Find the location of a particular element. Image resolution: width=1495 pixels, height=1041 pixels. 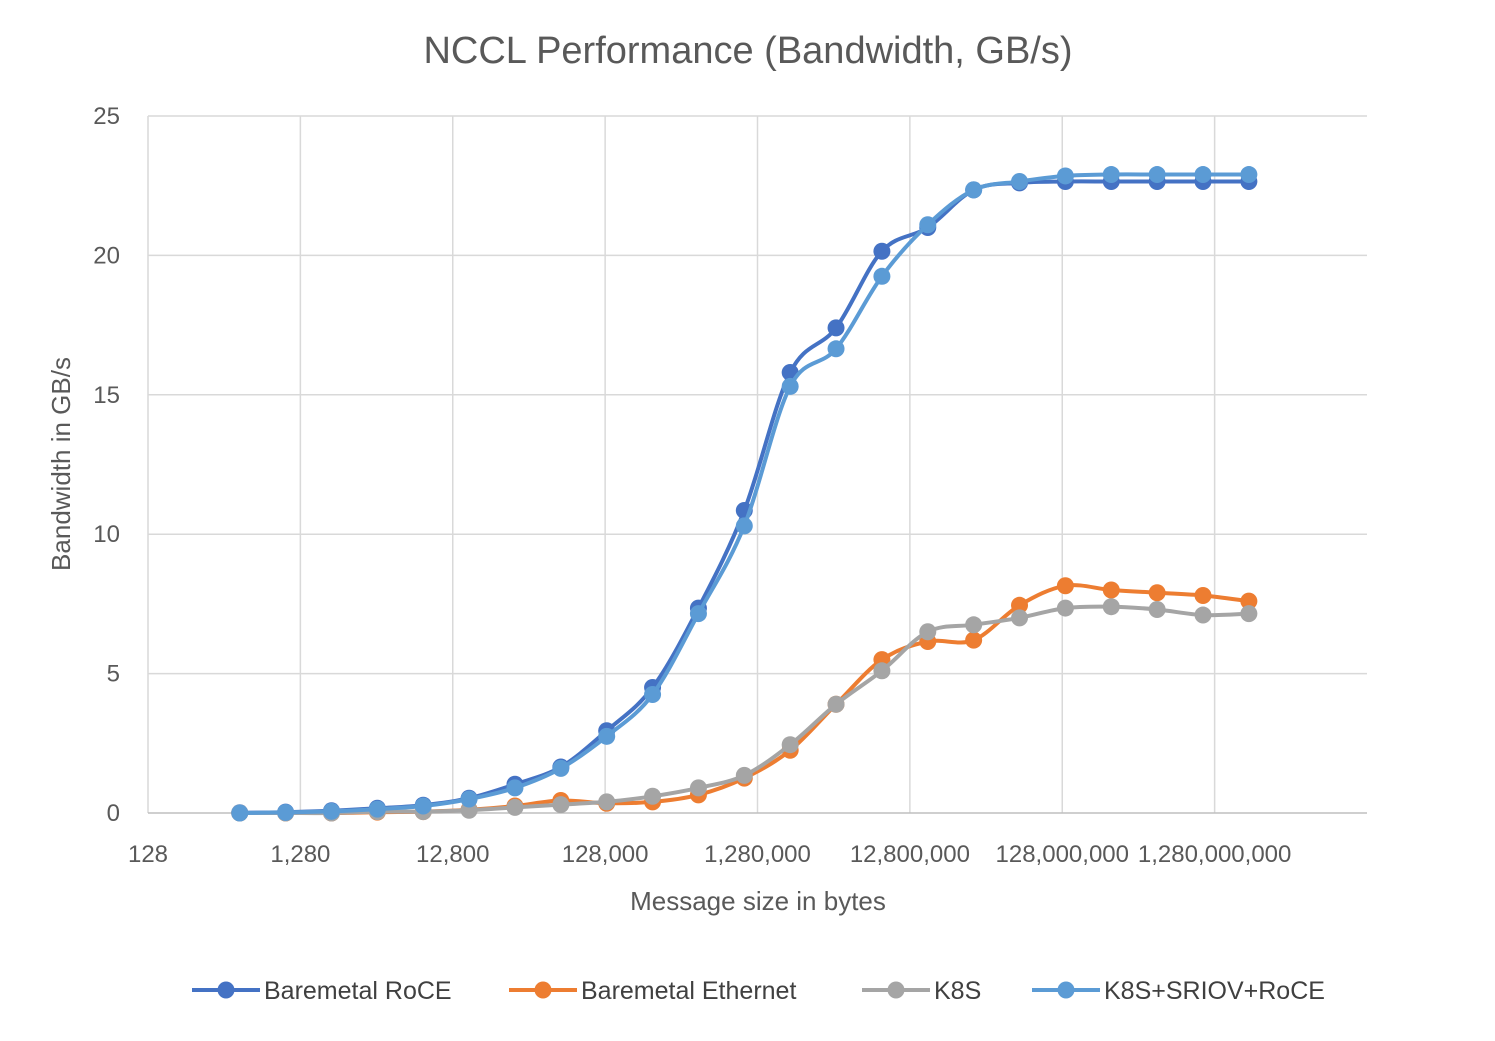

y-tick-label: 15 is located at coordinates (106, 395).